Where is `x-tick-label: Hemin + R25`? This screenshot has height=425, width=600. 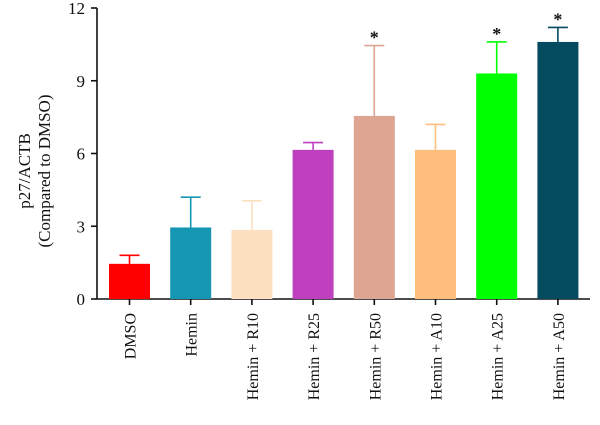
x-tick-label: Hemin + R25 is located at coordinates (314, 356).